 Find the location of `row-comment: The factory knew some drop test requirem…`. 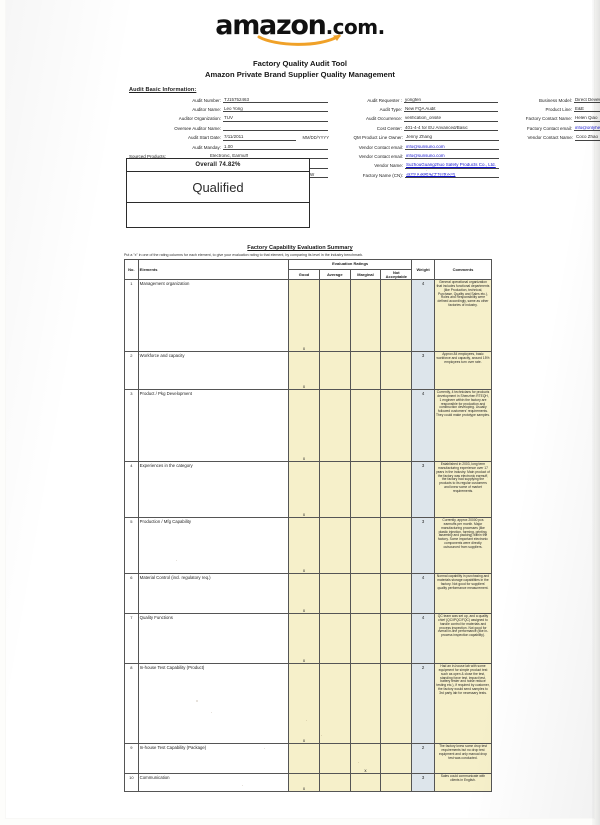

row-comment: The factory knew some drop test requirem… is located at coordinates (463, 759).